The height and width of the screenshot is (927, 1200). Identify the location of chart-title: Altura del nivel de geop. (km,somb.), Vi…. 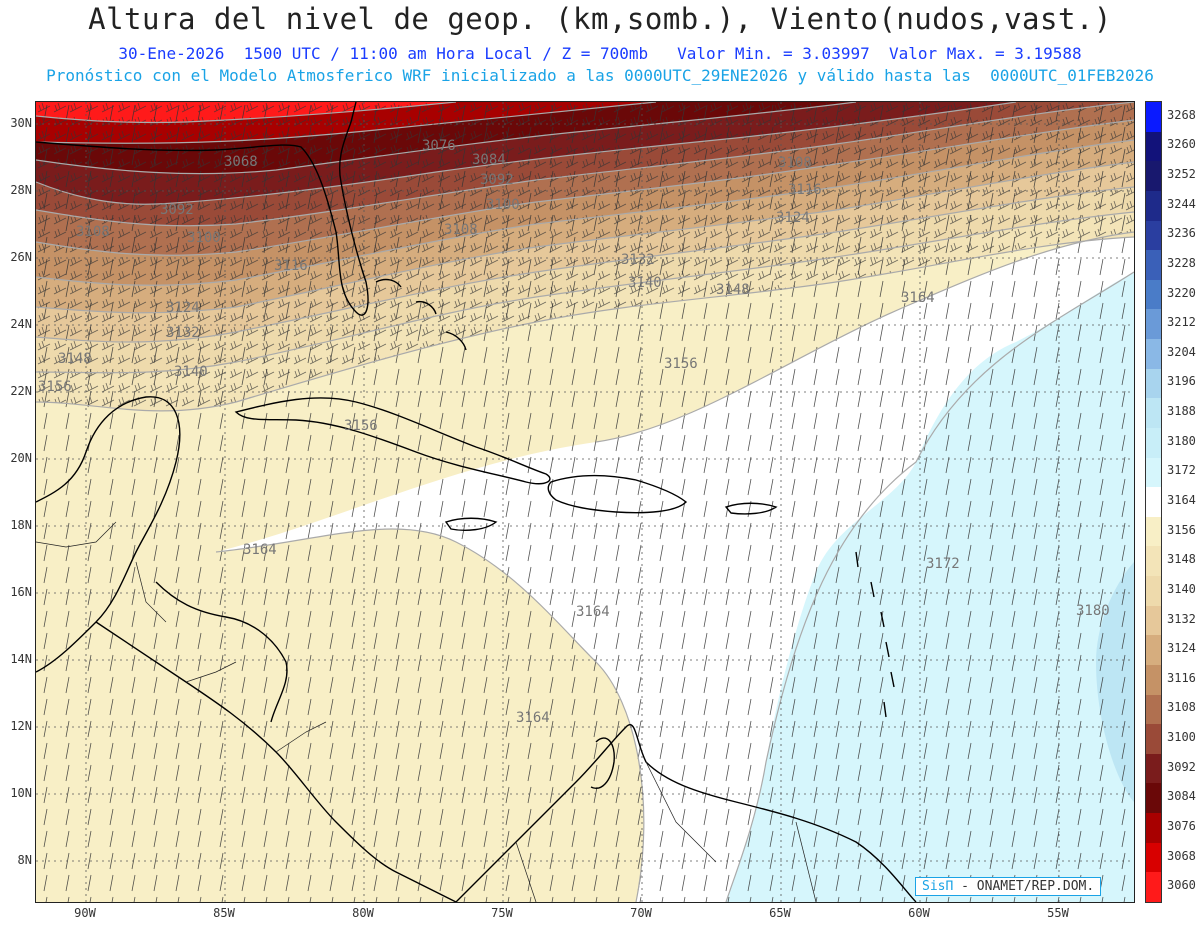
(600, 19).